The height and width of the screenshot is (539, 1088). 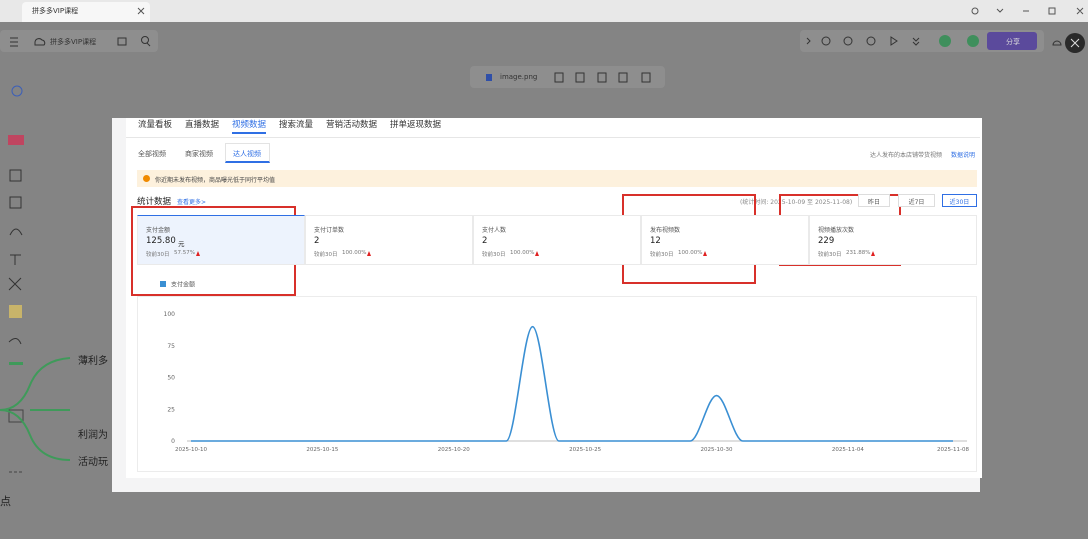 What do you see at coordinates (199, 154) in the screenshot?
I see `sub-tab: 商家视频` at bounding box center [199, 154].